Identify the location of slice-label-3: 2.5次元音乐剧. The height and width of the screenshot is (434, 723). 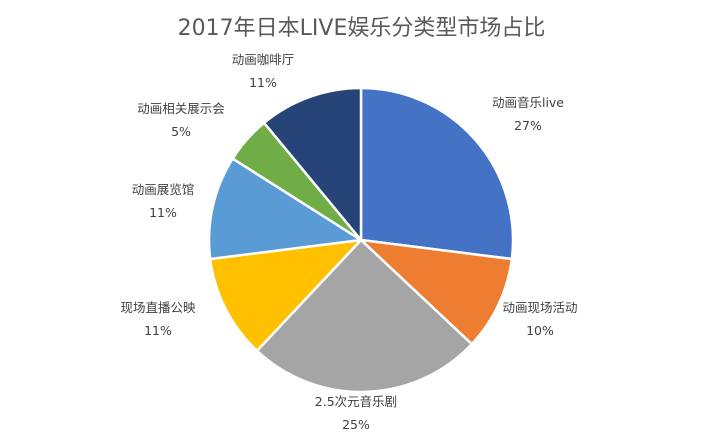
(356, 401).